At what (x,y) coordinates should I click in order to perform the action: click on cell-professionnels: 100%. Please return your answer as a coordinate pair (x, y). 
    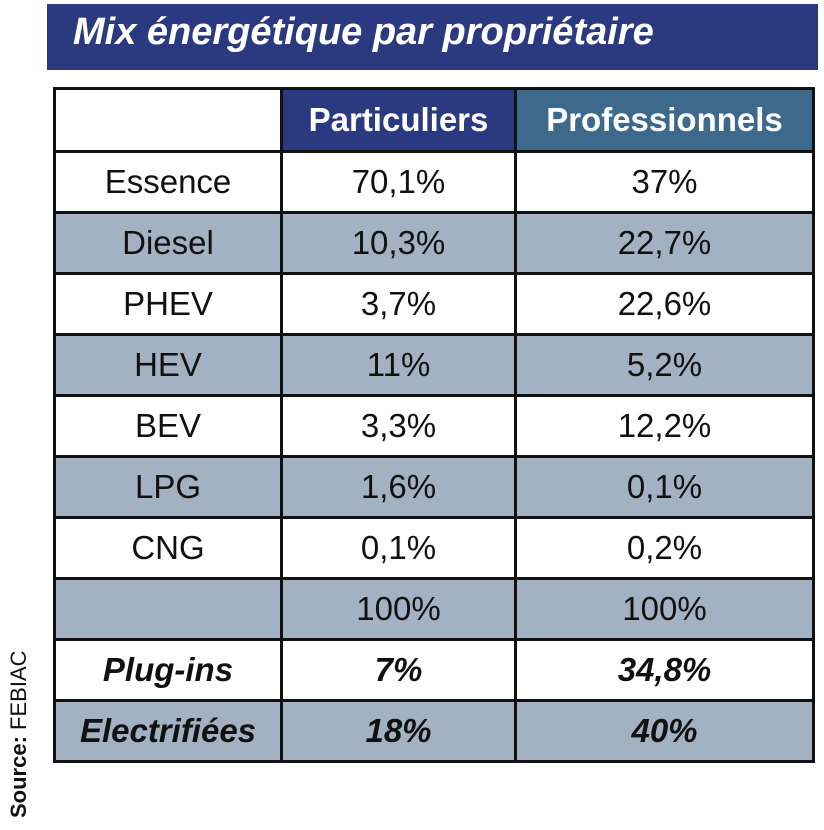
    Looking at the image, I should click on (664, 609).